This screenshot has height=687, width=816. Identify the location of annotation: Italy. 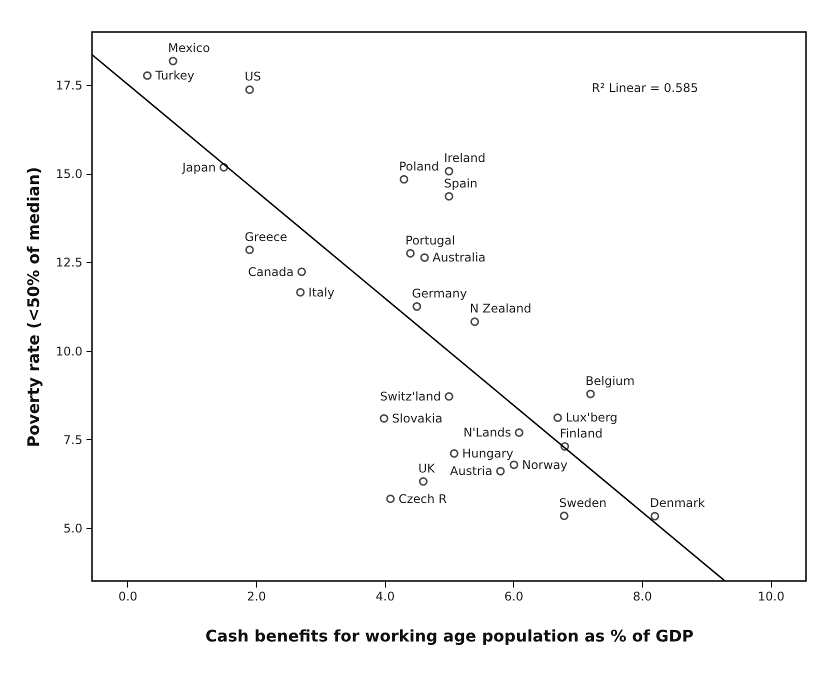
(321, 292).